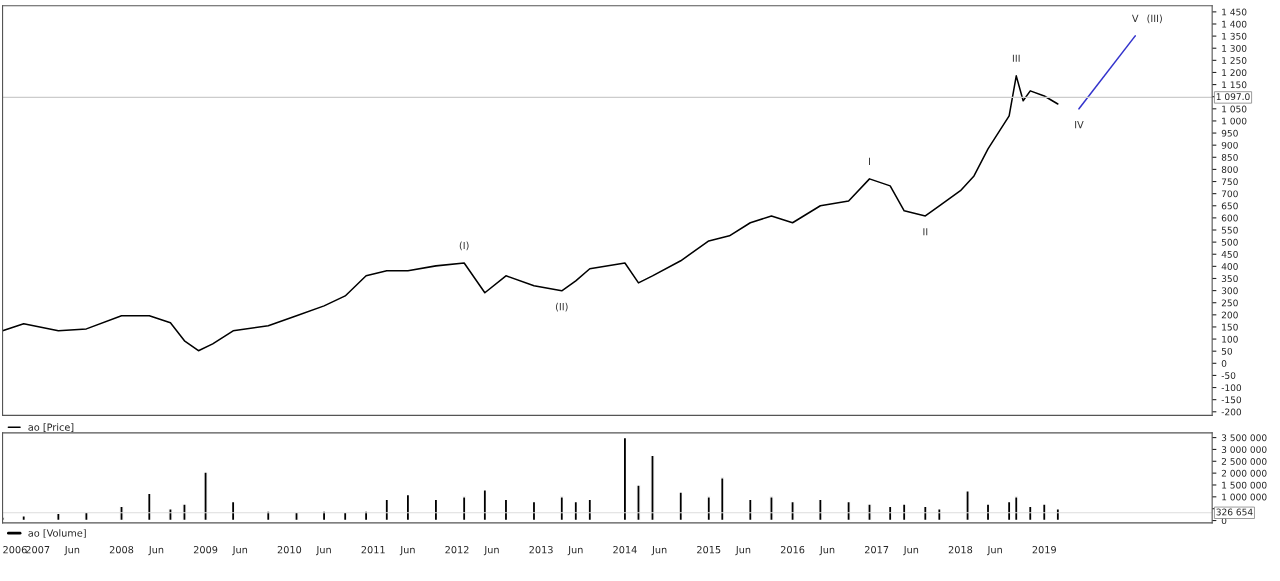 Image resolution: width=1280 pixels, height=581 pixels. I want to click on y-tick-label: 550, so click(1229, 230).